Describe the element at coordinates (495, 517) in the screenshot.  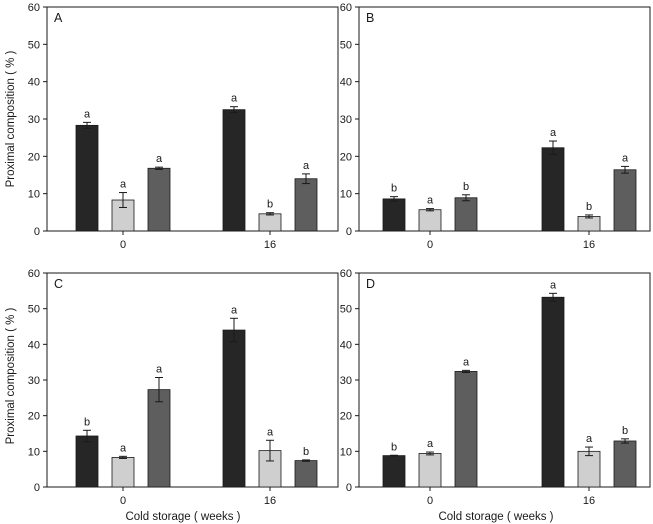
I see `x-axis-title-right: Cold storage ( weeks )` at that location.